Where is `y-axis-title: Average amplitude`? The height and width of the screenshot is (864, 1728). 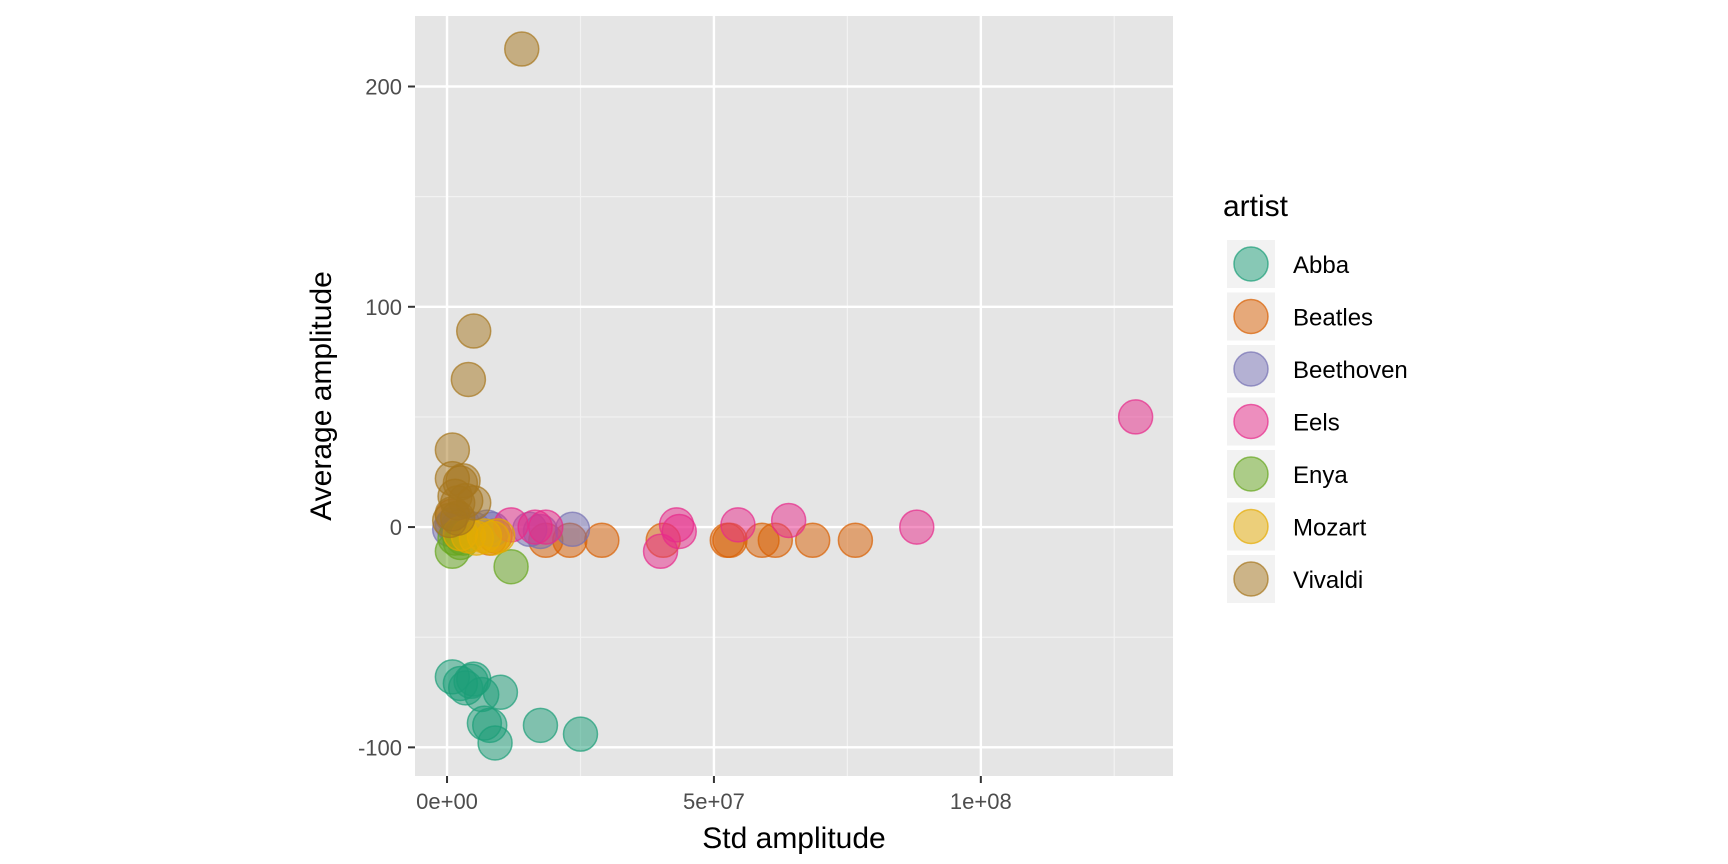 y-axis-title: Average amplitude is located at coordinates (321, 396).